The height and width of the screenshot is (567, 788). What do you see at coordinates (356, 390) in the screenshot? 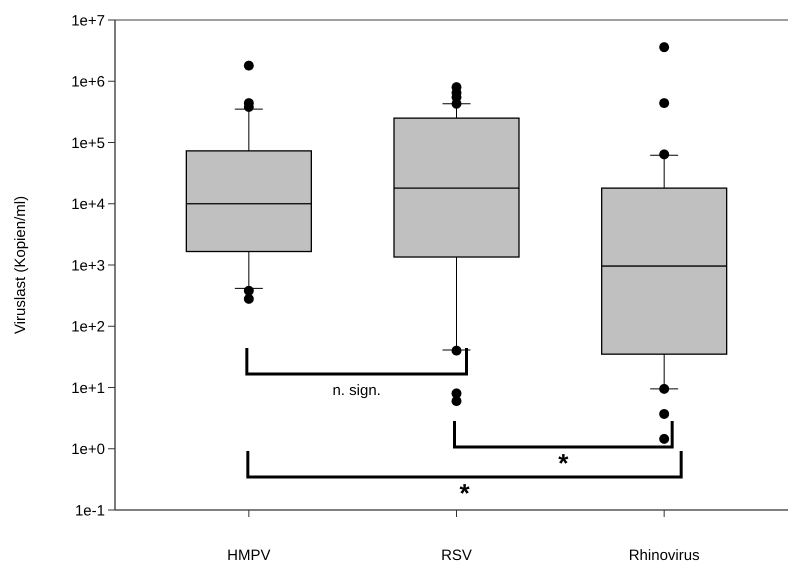
I see `annotation: n. sign.` at bounding box center [356, 390].